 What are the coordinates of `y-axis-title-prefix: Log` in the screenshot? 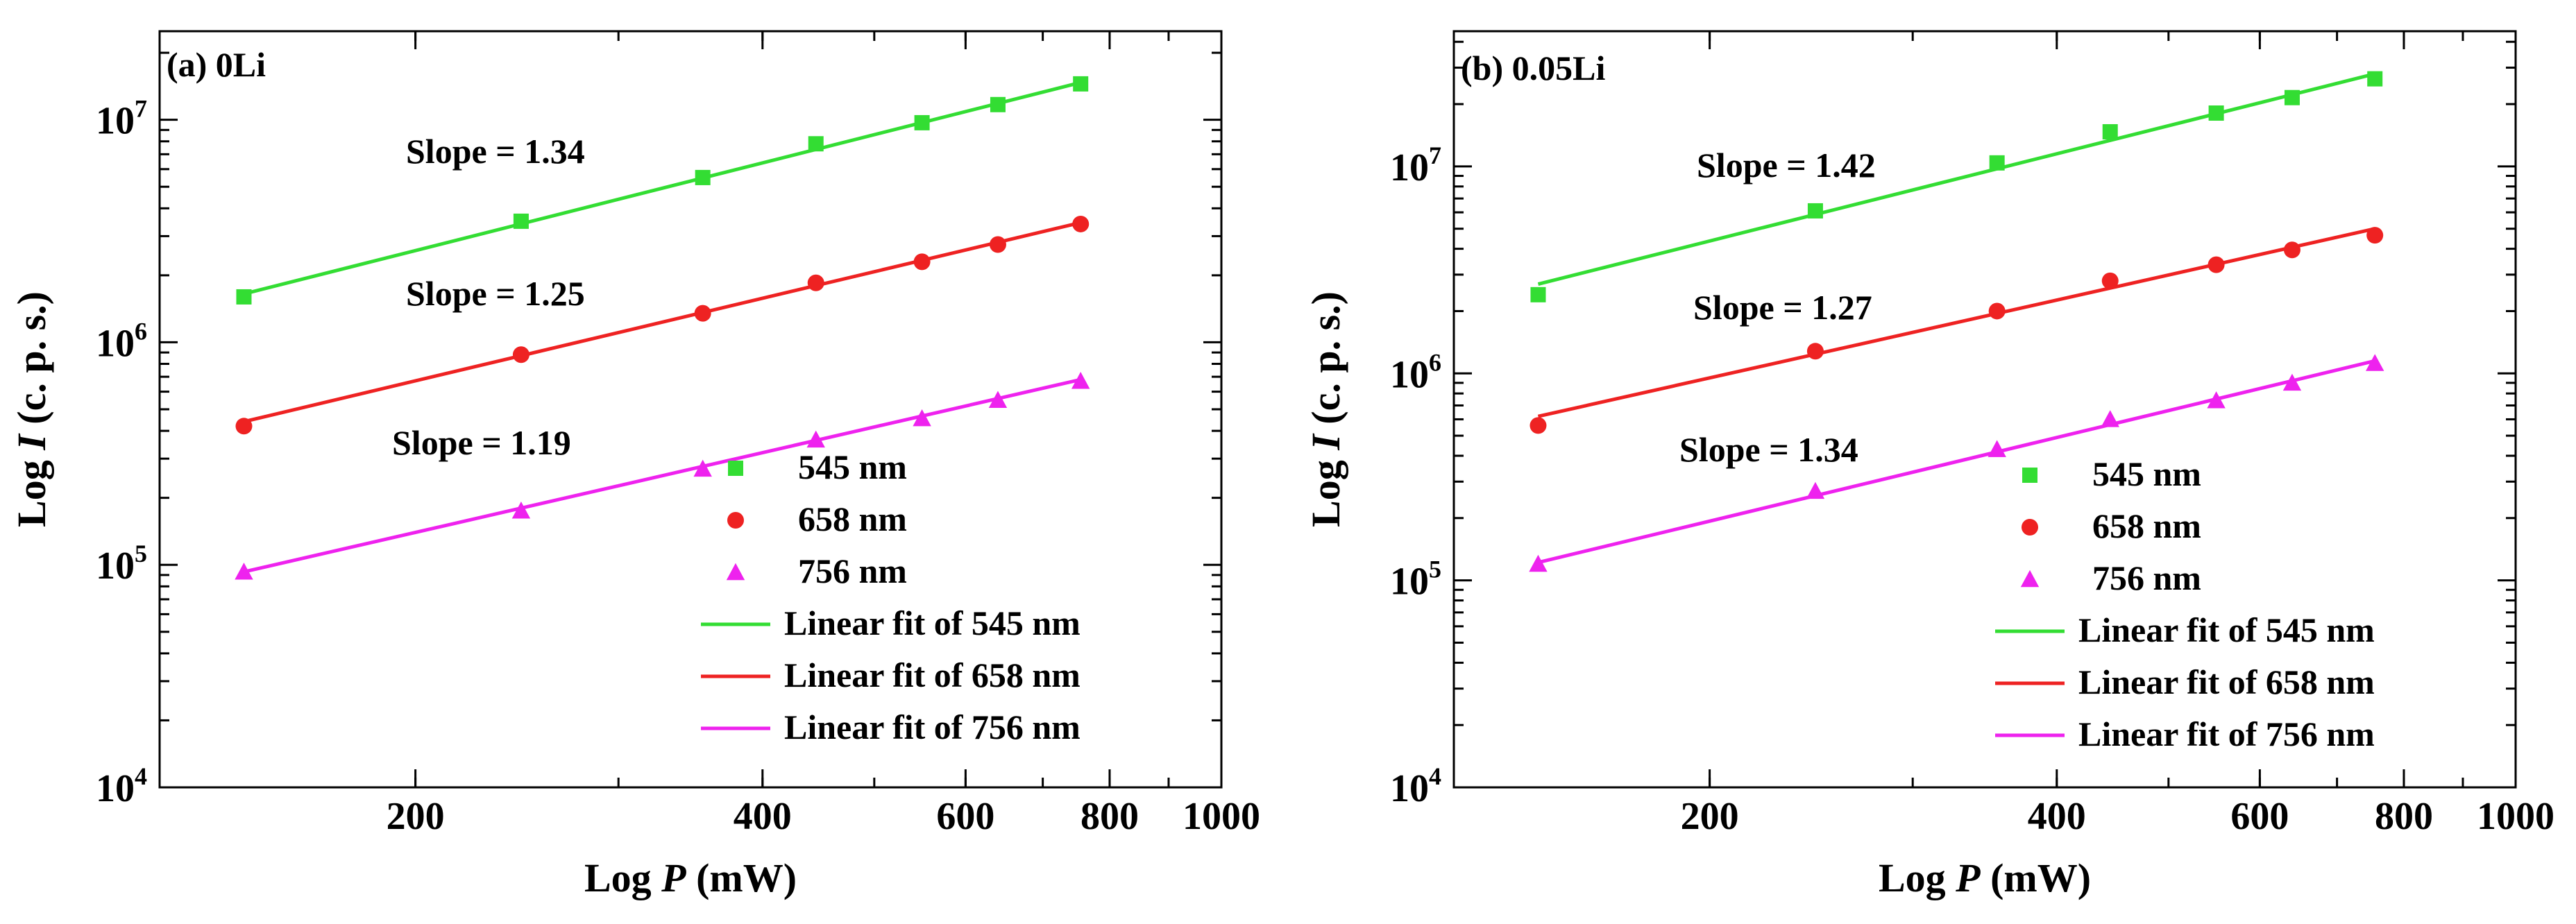 It's located at (31, 488).